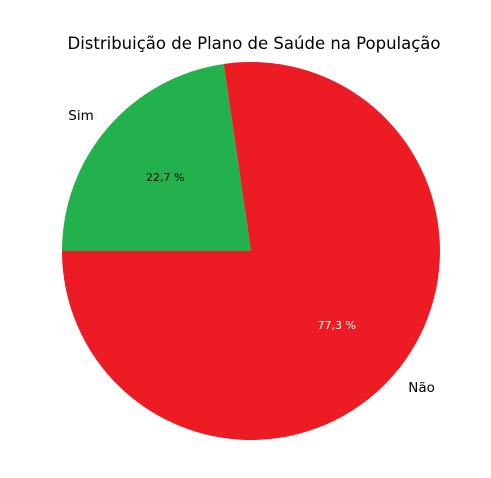 This screenshot has height=478, width=491. I want to click on pie-value-label: 22,7 %, so click(165, 177).